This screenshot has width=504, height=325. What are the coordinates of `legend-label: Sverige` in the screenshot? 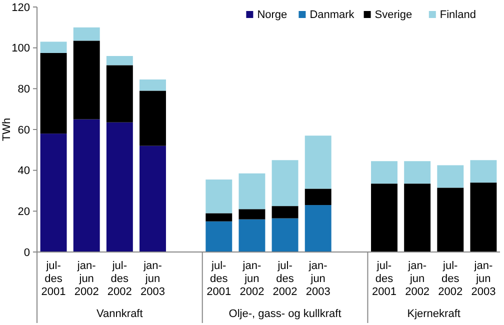 It's located at (393, 15).